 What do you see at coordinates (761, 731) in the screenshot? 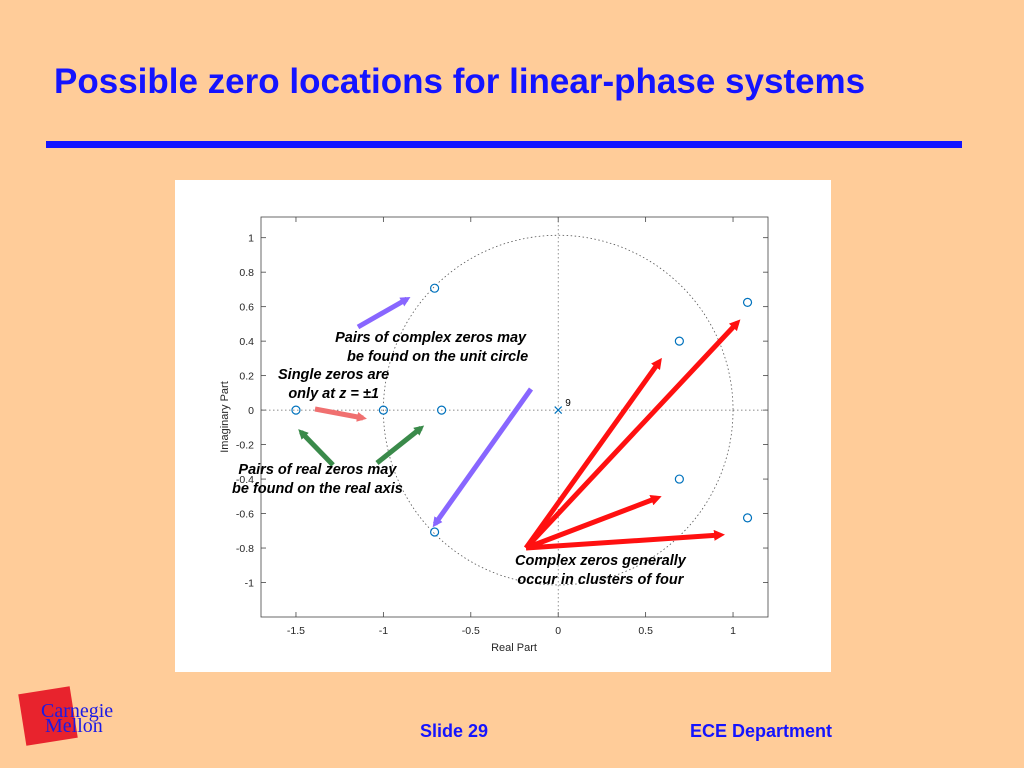
I see `department-label: ECE Department` at bounding box center [761, 731].